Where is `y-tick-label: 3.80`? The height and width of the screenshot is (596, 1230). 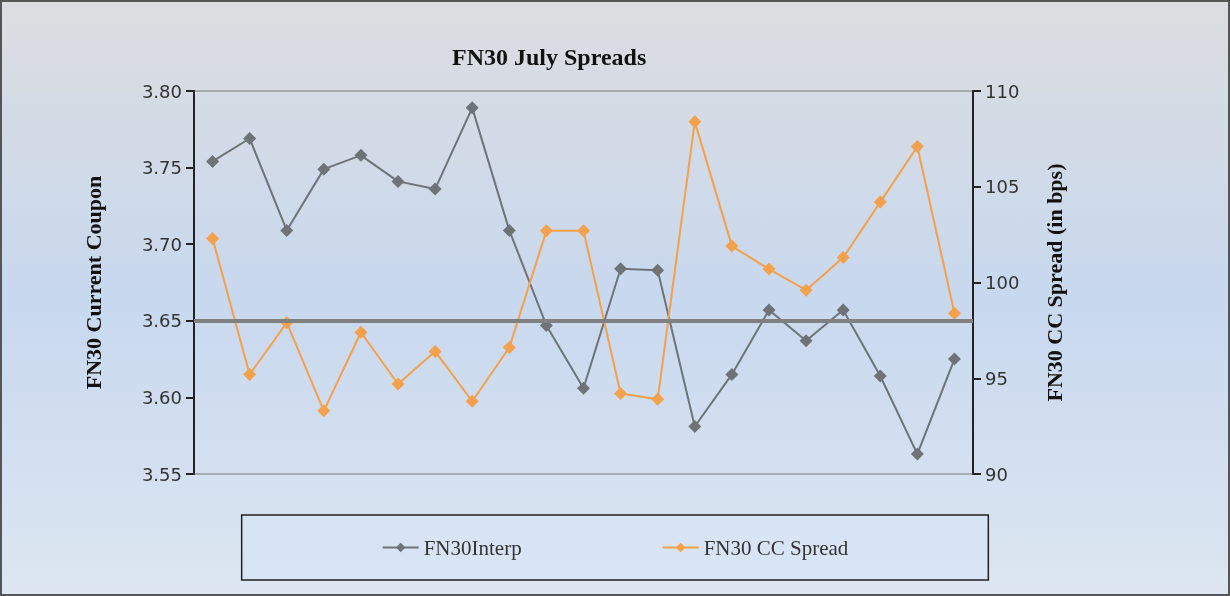
y-tick-label: 3.80 is located at coordinates (161, 91).